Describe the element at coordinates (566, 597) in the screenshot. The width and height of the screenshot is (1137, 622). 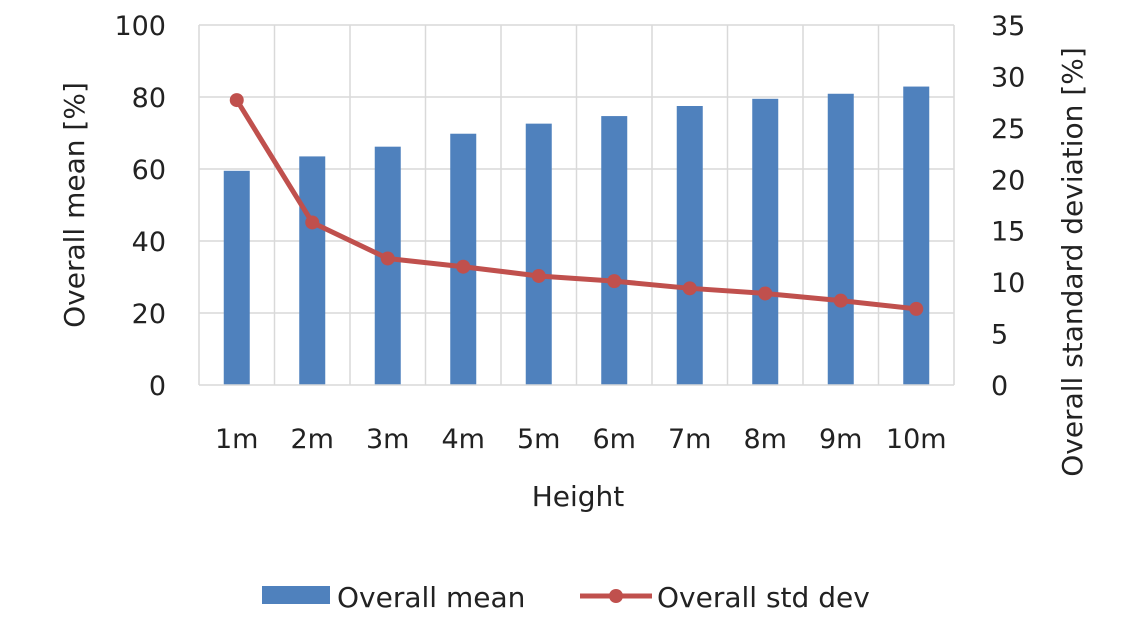
I see `legend: Overall mean Overall std dev` at that location.